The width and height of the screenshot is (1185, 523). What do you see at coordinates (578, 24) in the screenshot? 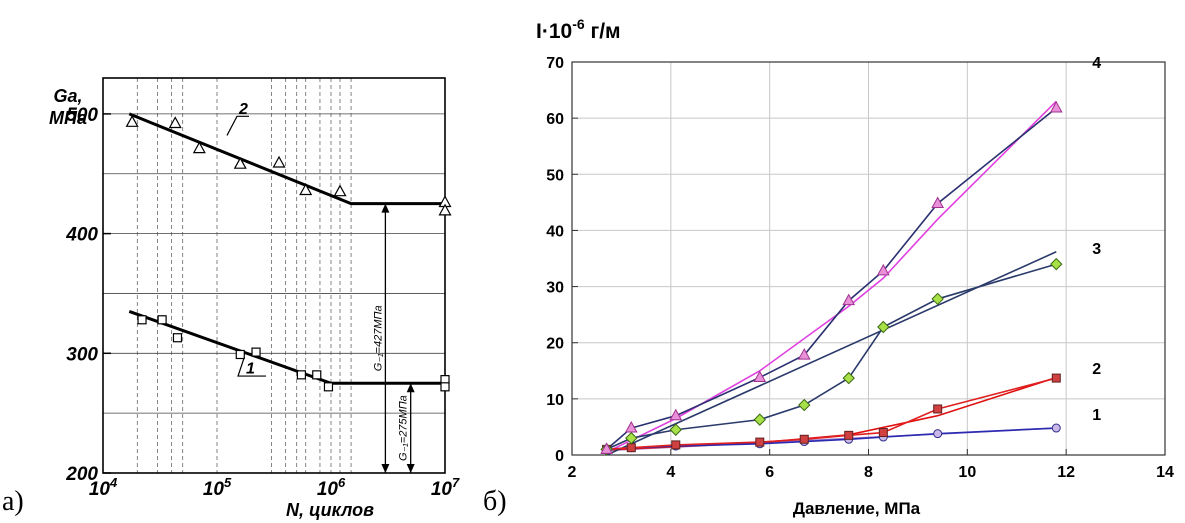
I see `y-axis-label-exp: -6` at bounding box center [578, 24].